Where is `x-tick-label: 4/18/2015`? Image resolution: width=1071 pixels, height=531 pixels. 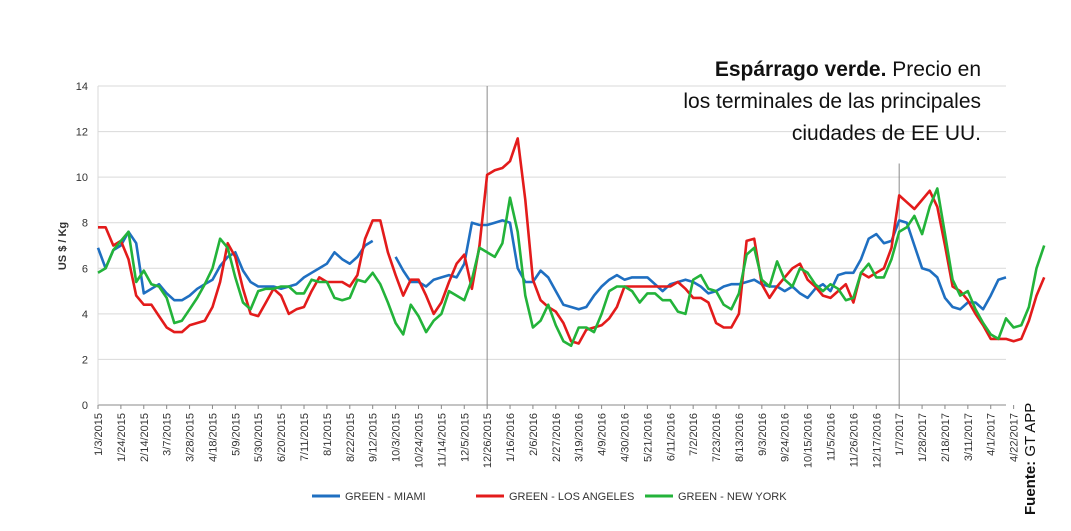
x-tick-label: 4/18/2015 is located at coordinates (213, 437).